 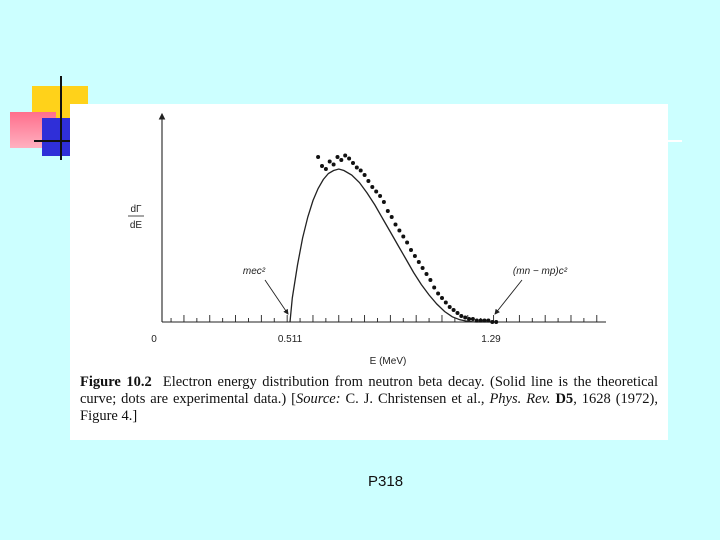 What do you see at coordinates (508, 297) in the screenshot?
I see `annotation-mass-difference-arrow` at bounding box center [508, 297].